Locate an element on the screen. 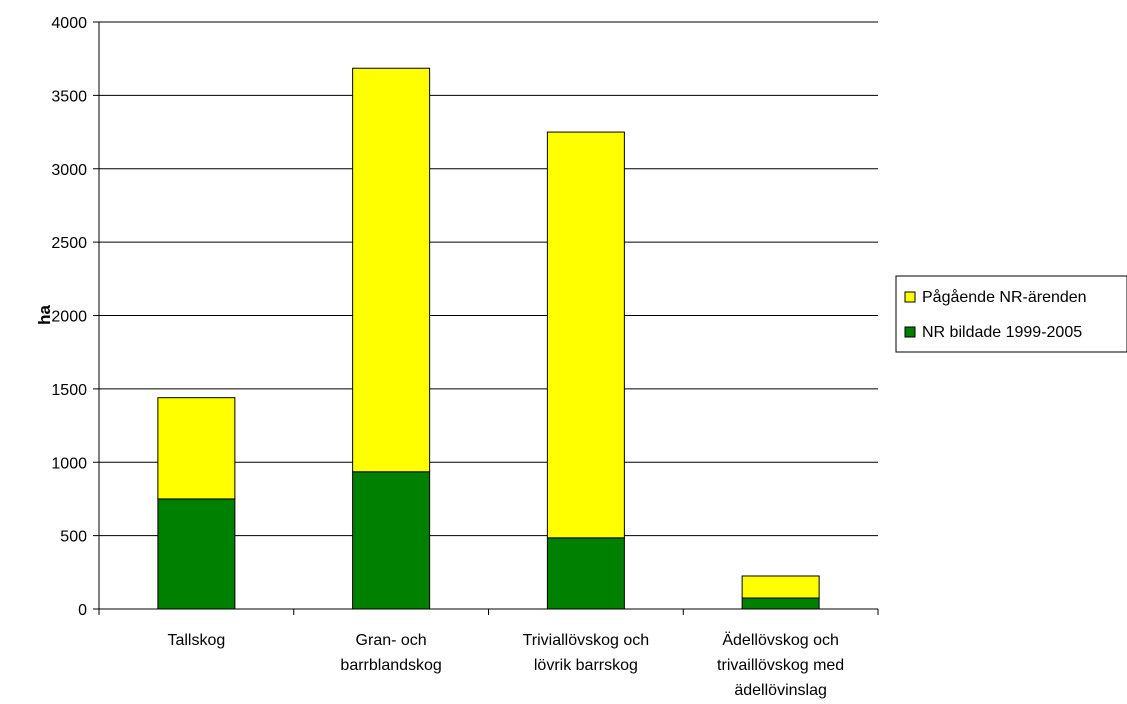  legend-label-pagaende: Pågående NR-ärenden is located at coordinates (1004, 297).